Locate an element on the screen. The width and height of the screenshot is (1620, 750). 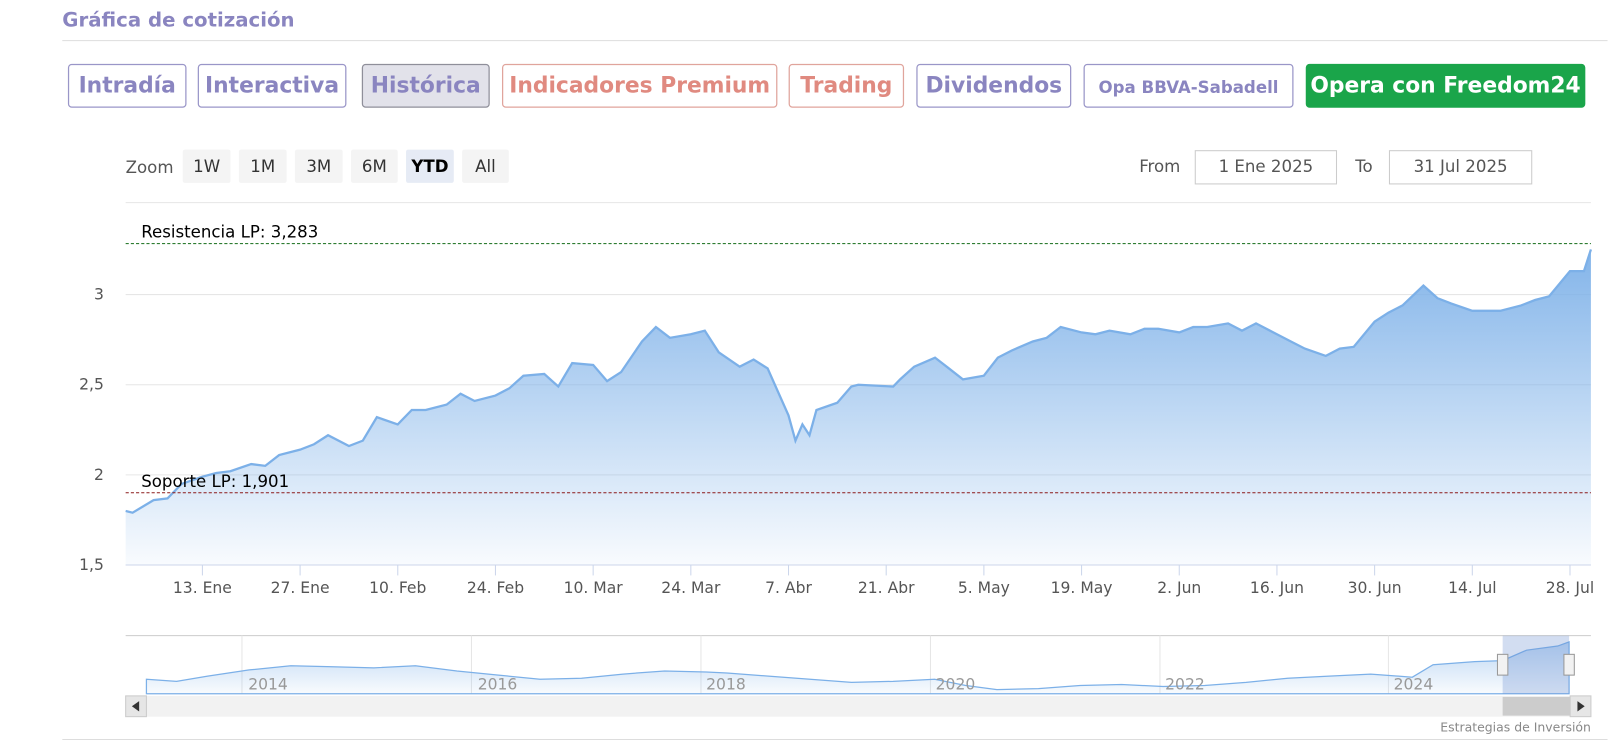
zoom-button: 6M is located at coordinates (374, 166).